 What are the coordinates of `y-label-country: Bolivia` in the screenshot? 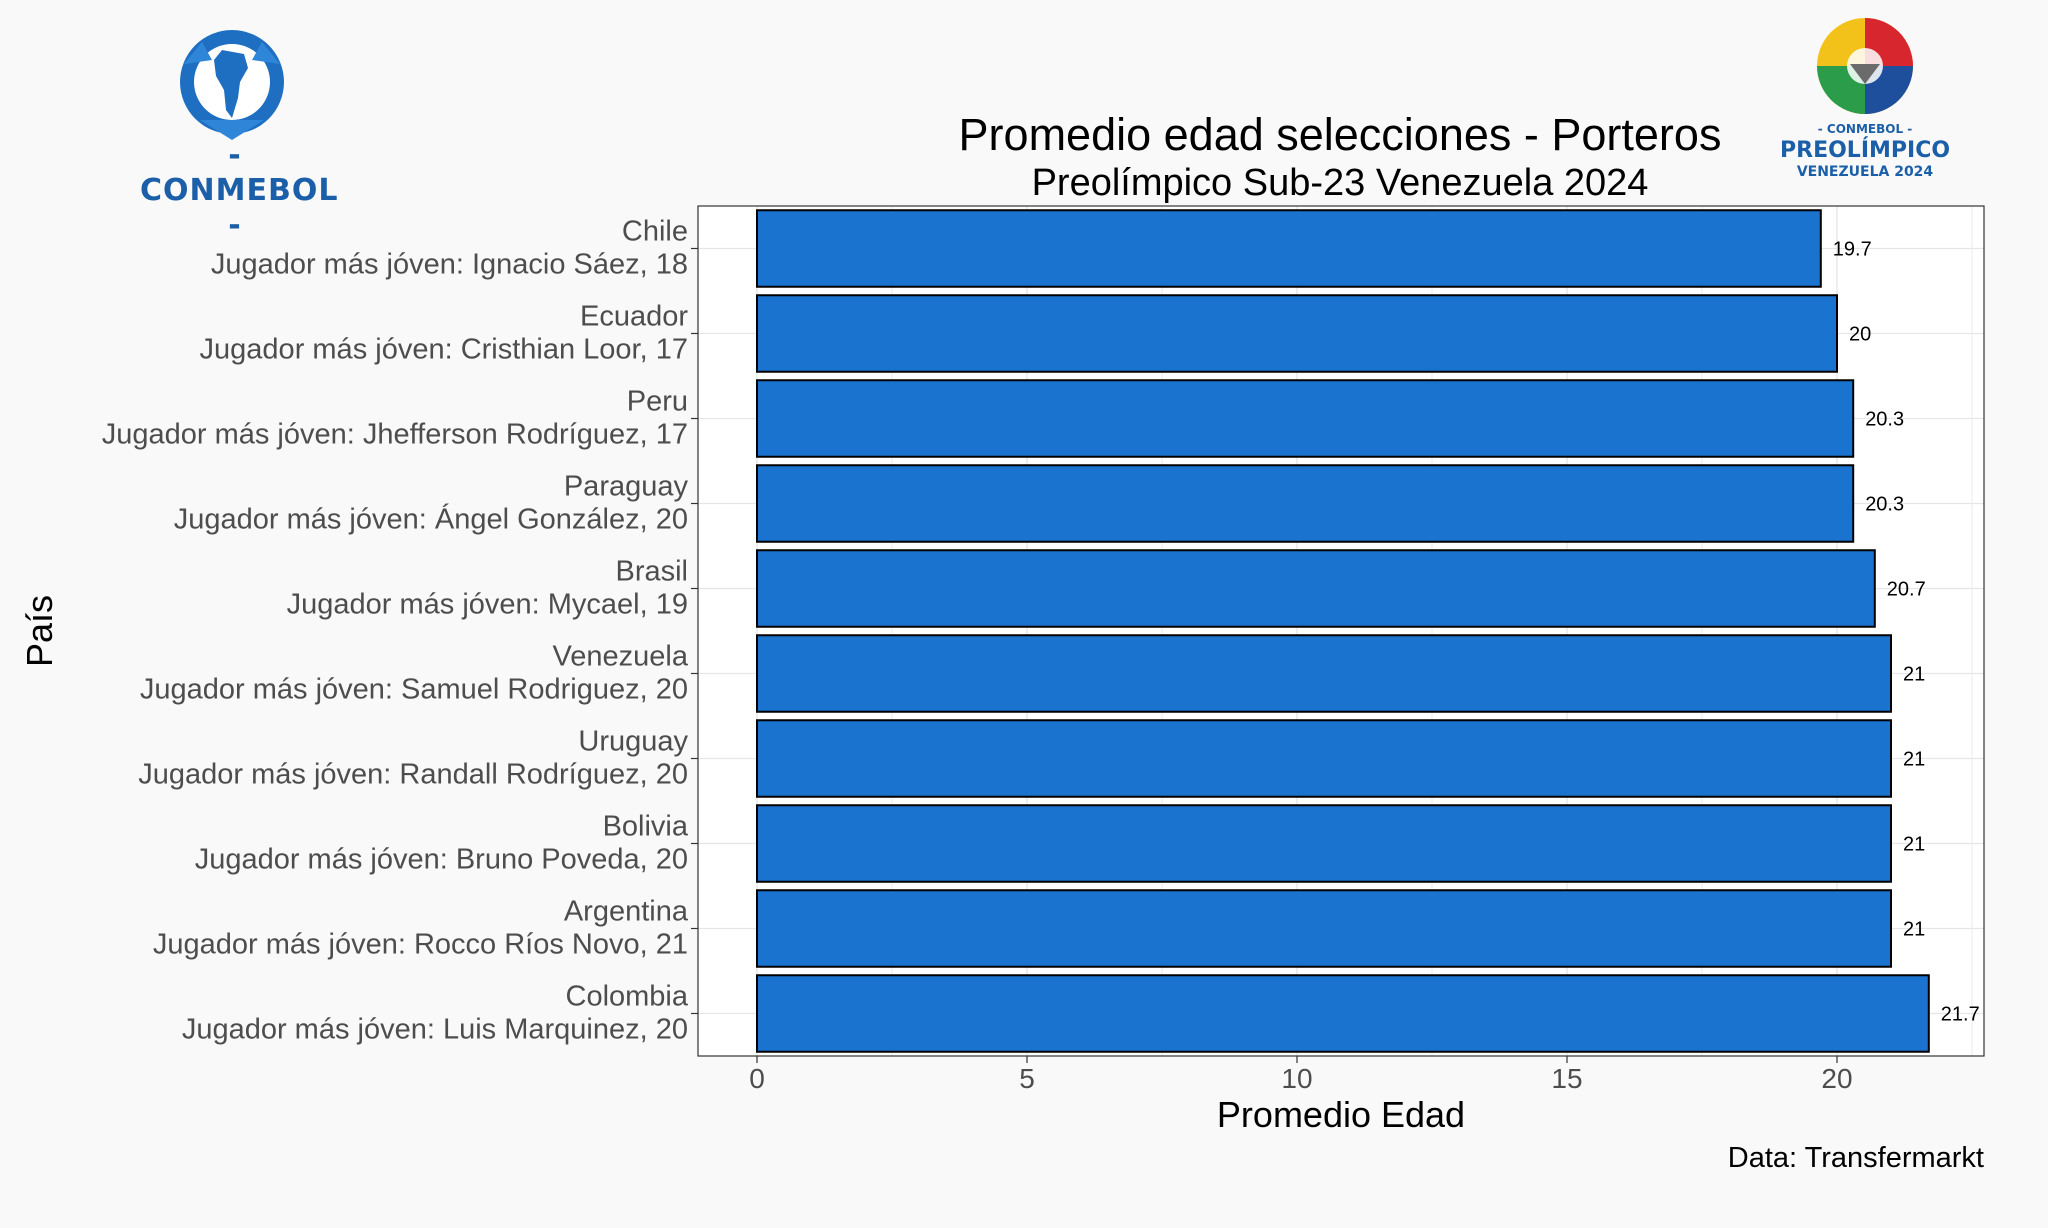 It's located at (646, 827).